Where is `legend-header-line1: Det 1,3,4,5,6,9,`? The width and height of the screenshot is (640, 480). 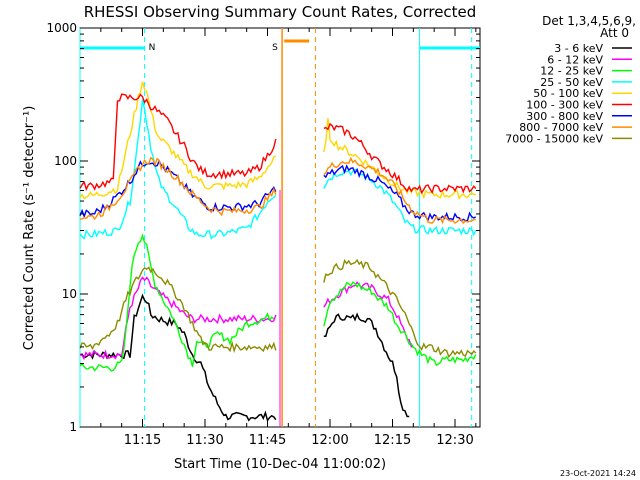
legend-header-line1: Det 1,3,4,5,6,9, is located at coordinates (589, 21).